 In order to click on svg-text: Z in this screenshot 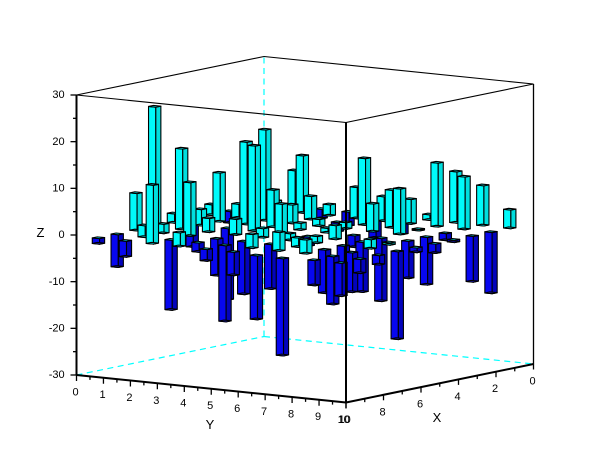, I will do `click(41, 232)`.